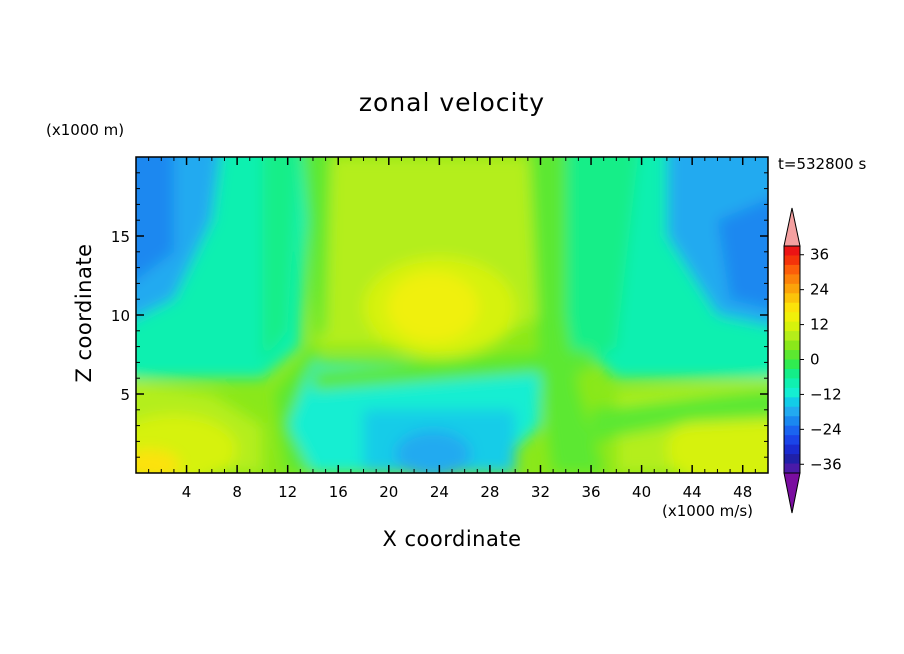 Image resolution: width=904 pixels, height=654 pixels. I want to click on colorbar-extend-top, so click(792, 227).